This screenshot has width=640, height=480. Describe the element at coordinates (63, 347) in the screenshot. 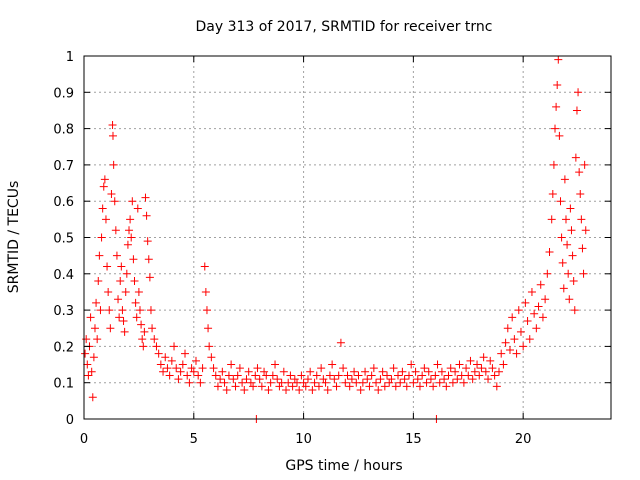

I see `y-tick-label: 0.2` at that location.